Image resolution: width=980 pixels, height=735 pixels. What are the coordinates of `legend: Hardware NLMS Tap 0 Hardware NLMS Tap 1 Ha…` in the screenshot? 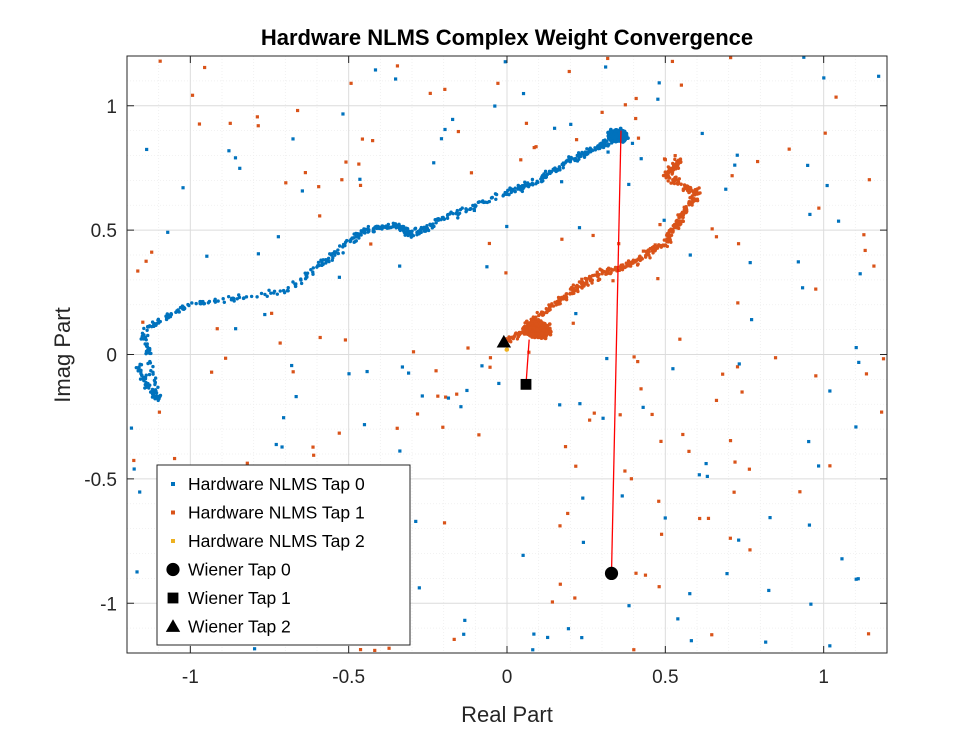 It's located at (283, 555).